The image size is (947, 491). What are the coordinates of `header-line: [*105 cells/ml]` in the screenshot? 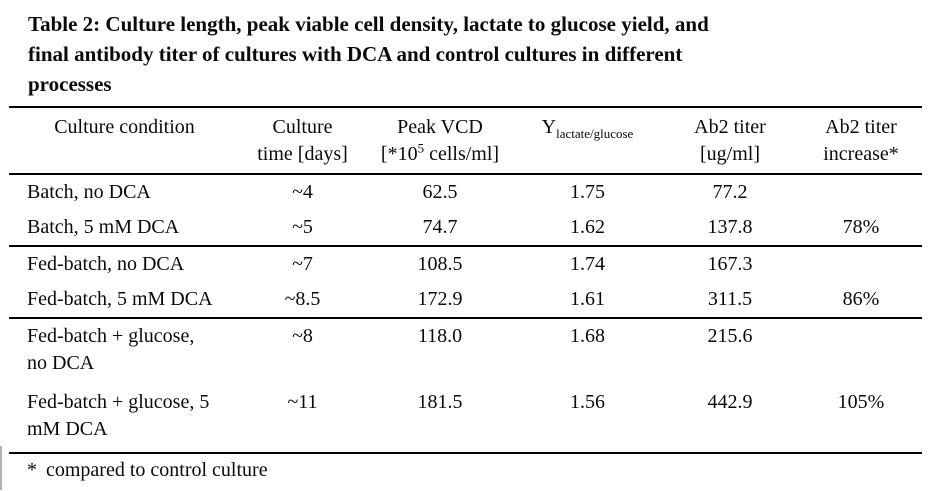 It's located at (440, 154).